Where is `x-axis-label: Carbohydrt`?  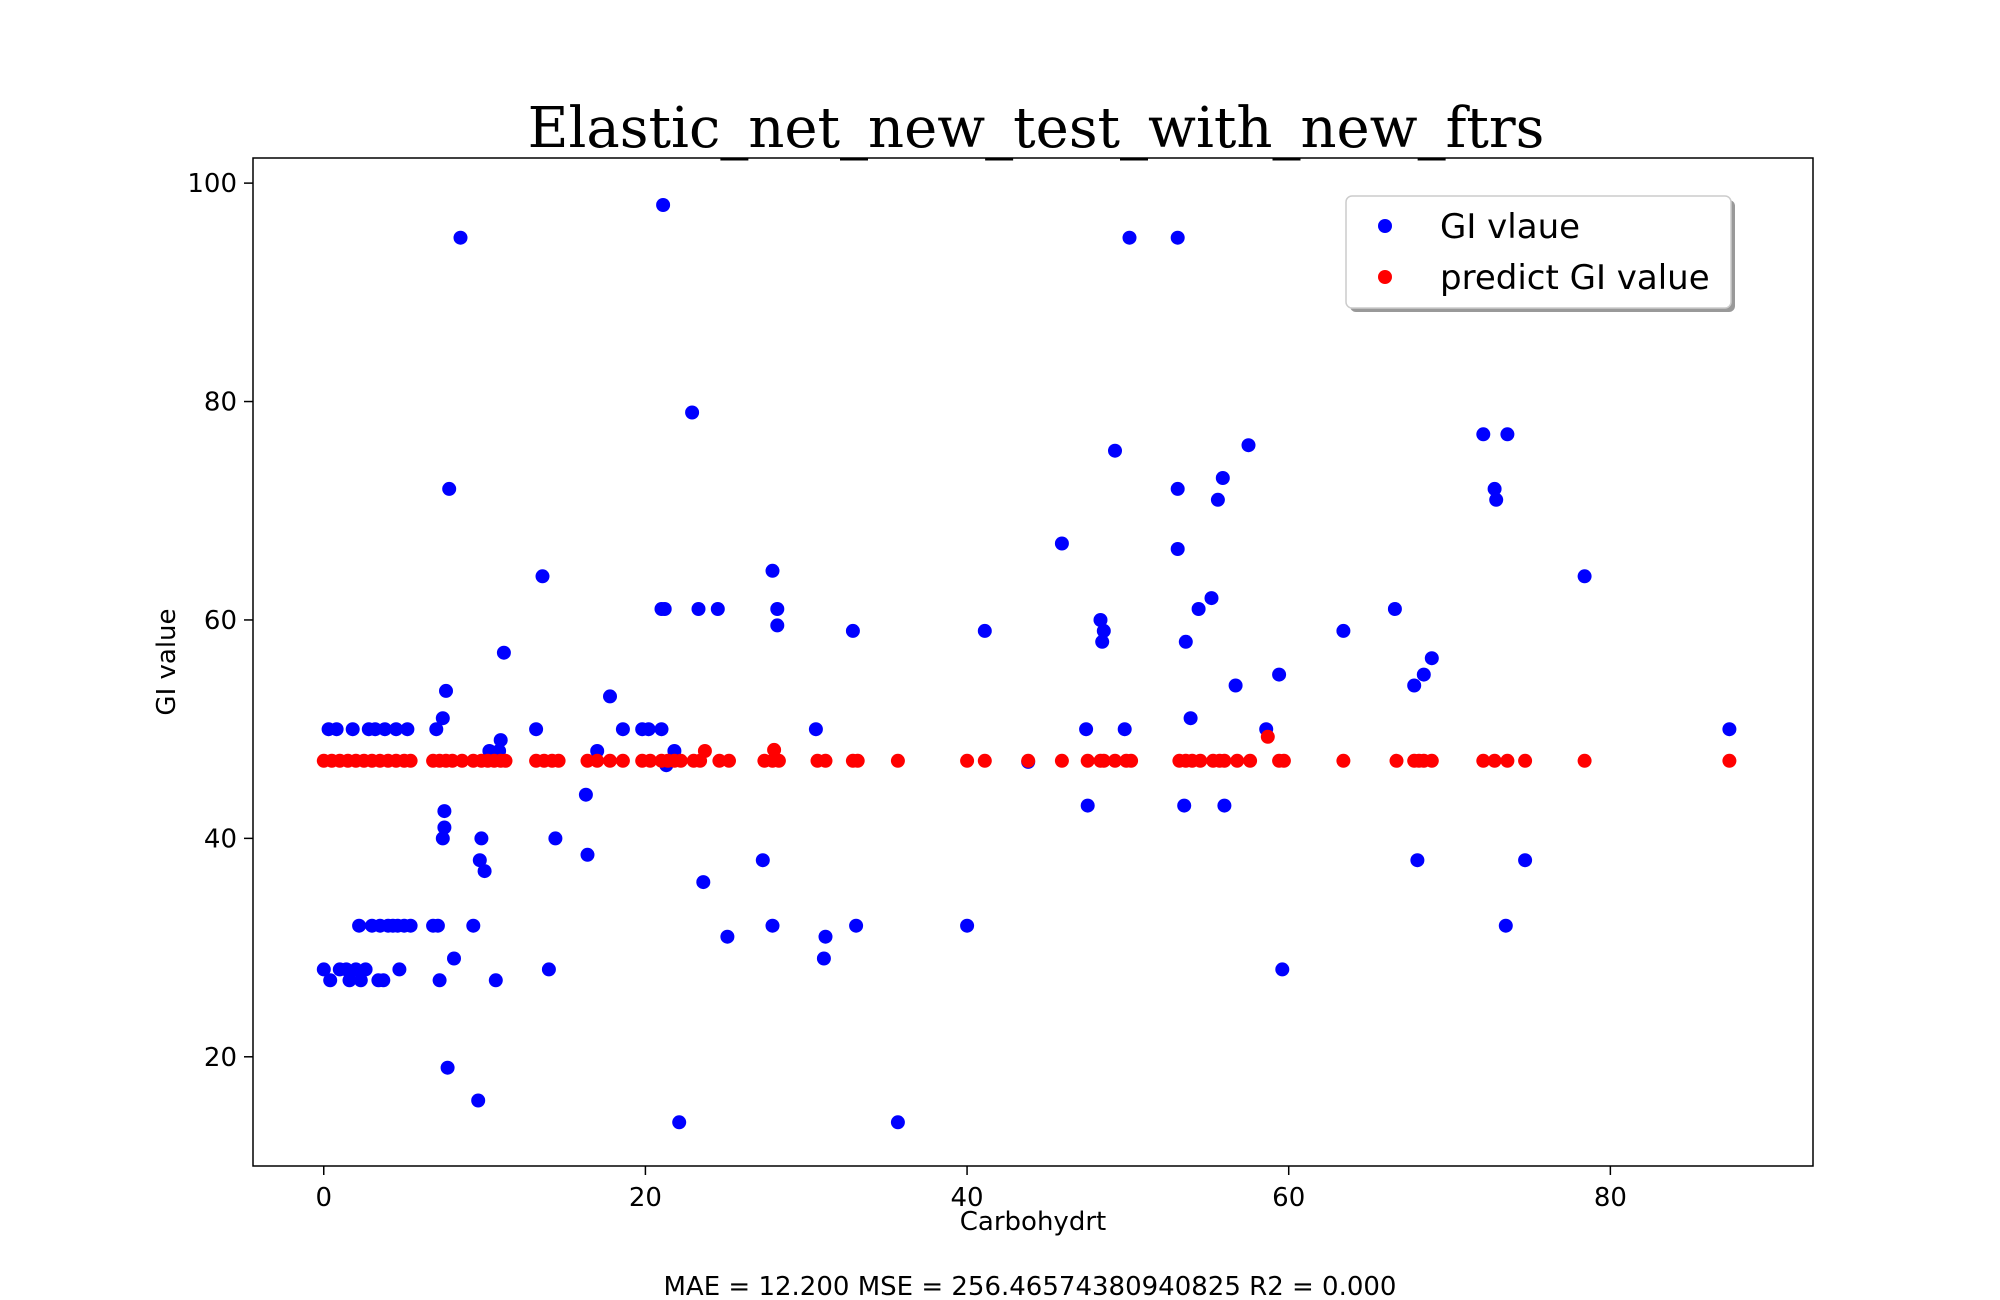
x-axis-label: Carbohydrt is located at coordinates (1033, 1222).